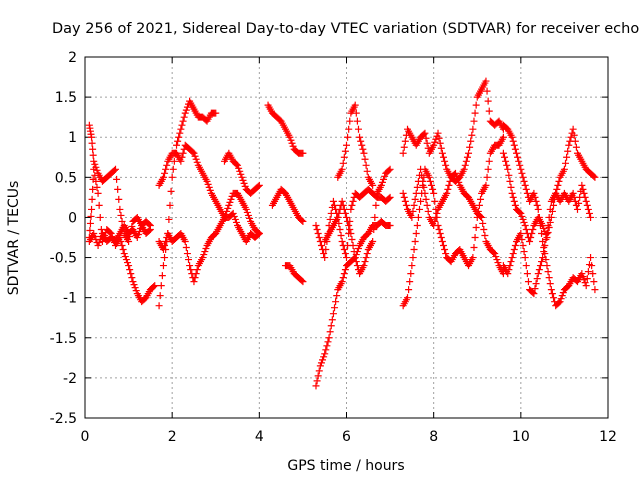 The height and width of the screenshot is (480, 640). I want to click on y-tick-label: 1, so click(72, 138).